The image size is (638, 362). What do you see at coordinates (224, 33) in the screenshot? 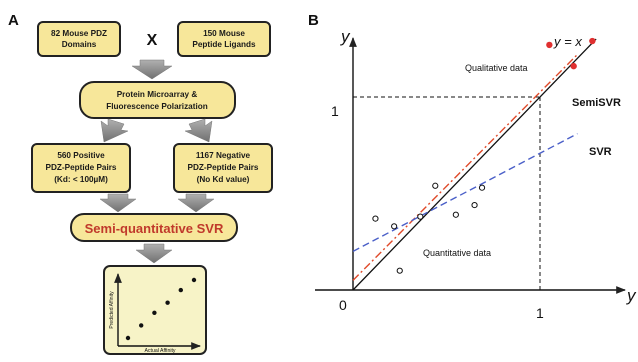
I see `box2-line1: 150 Mouse` at bounding box center [224, 33].